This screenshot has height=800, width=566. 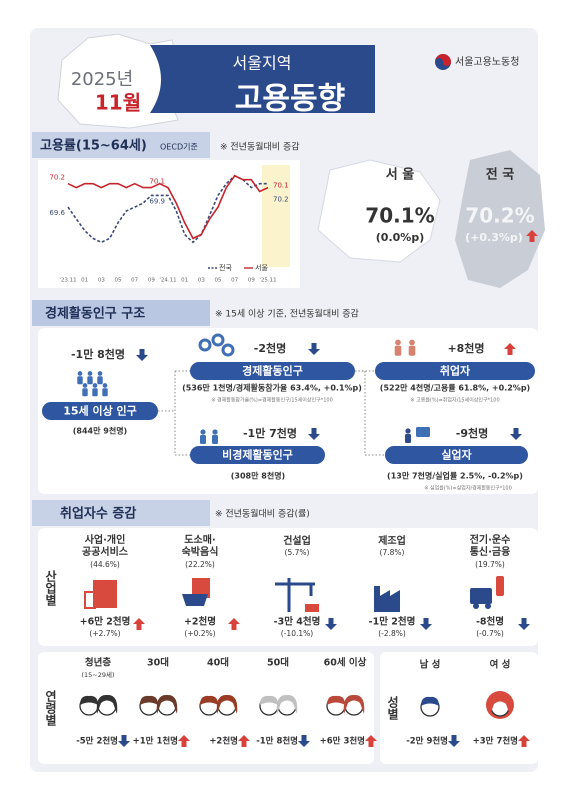 What do you see at coordinates (392, 622) in the screenshot?
I see `industry-change: -1만 2천명` at bounding box center [392, 622].